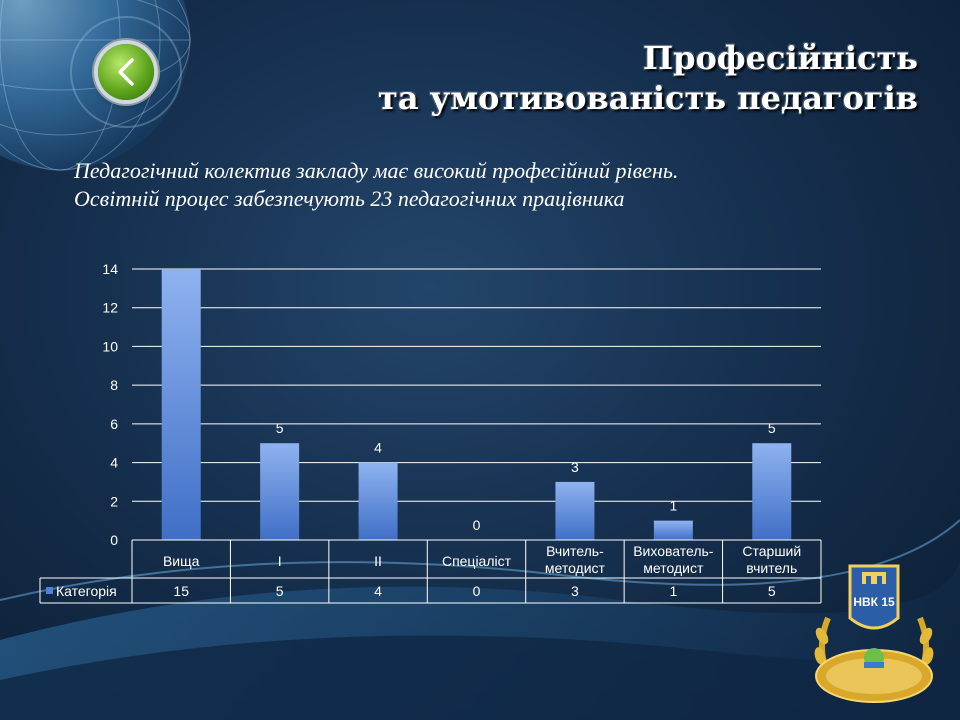 This screenshot has height=720, width=960. I want to click on globe-grid-lines, so click(95, 85).